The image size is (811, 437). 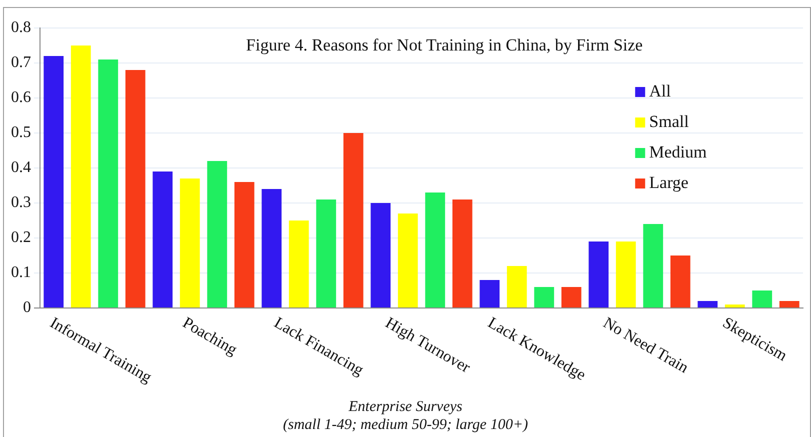 What do you see at coordinates (406, 407) in the screenshot?
I see `text: Enterprise Surveys` at bounding box center [406, 407].